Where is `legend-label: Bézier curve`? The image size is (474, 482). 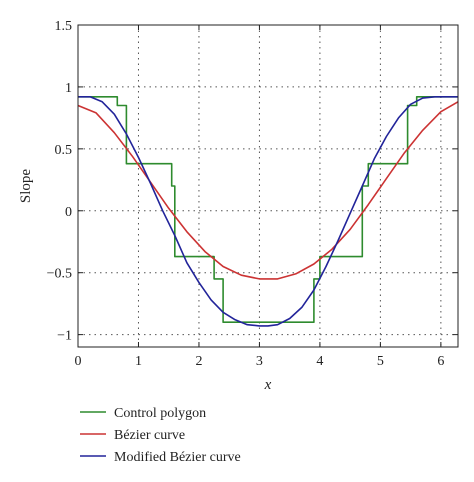 legend-label: Bézier curve is located at coordinates (149, 435).